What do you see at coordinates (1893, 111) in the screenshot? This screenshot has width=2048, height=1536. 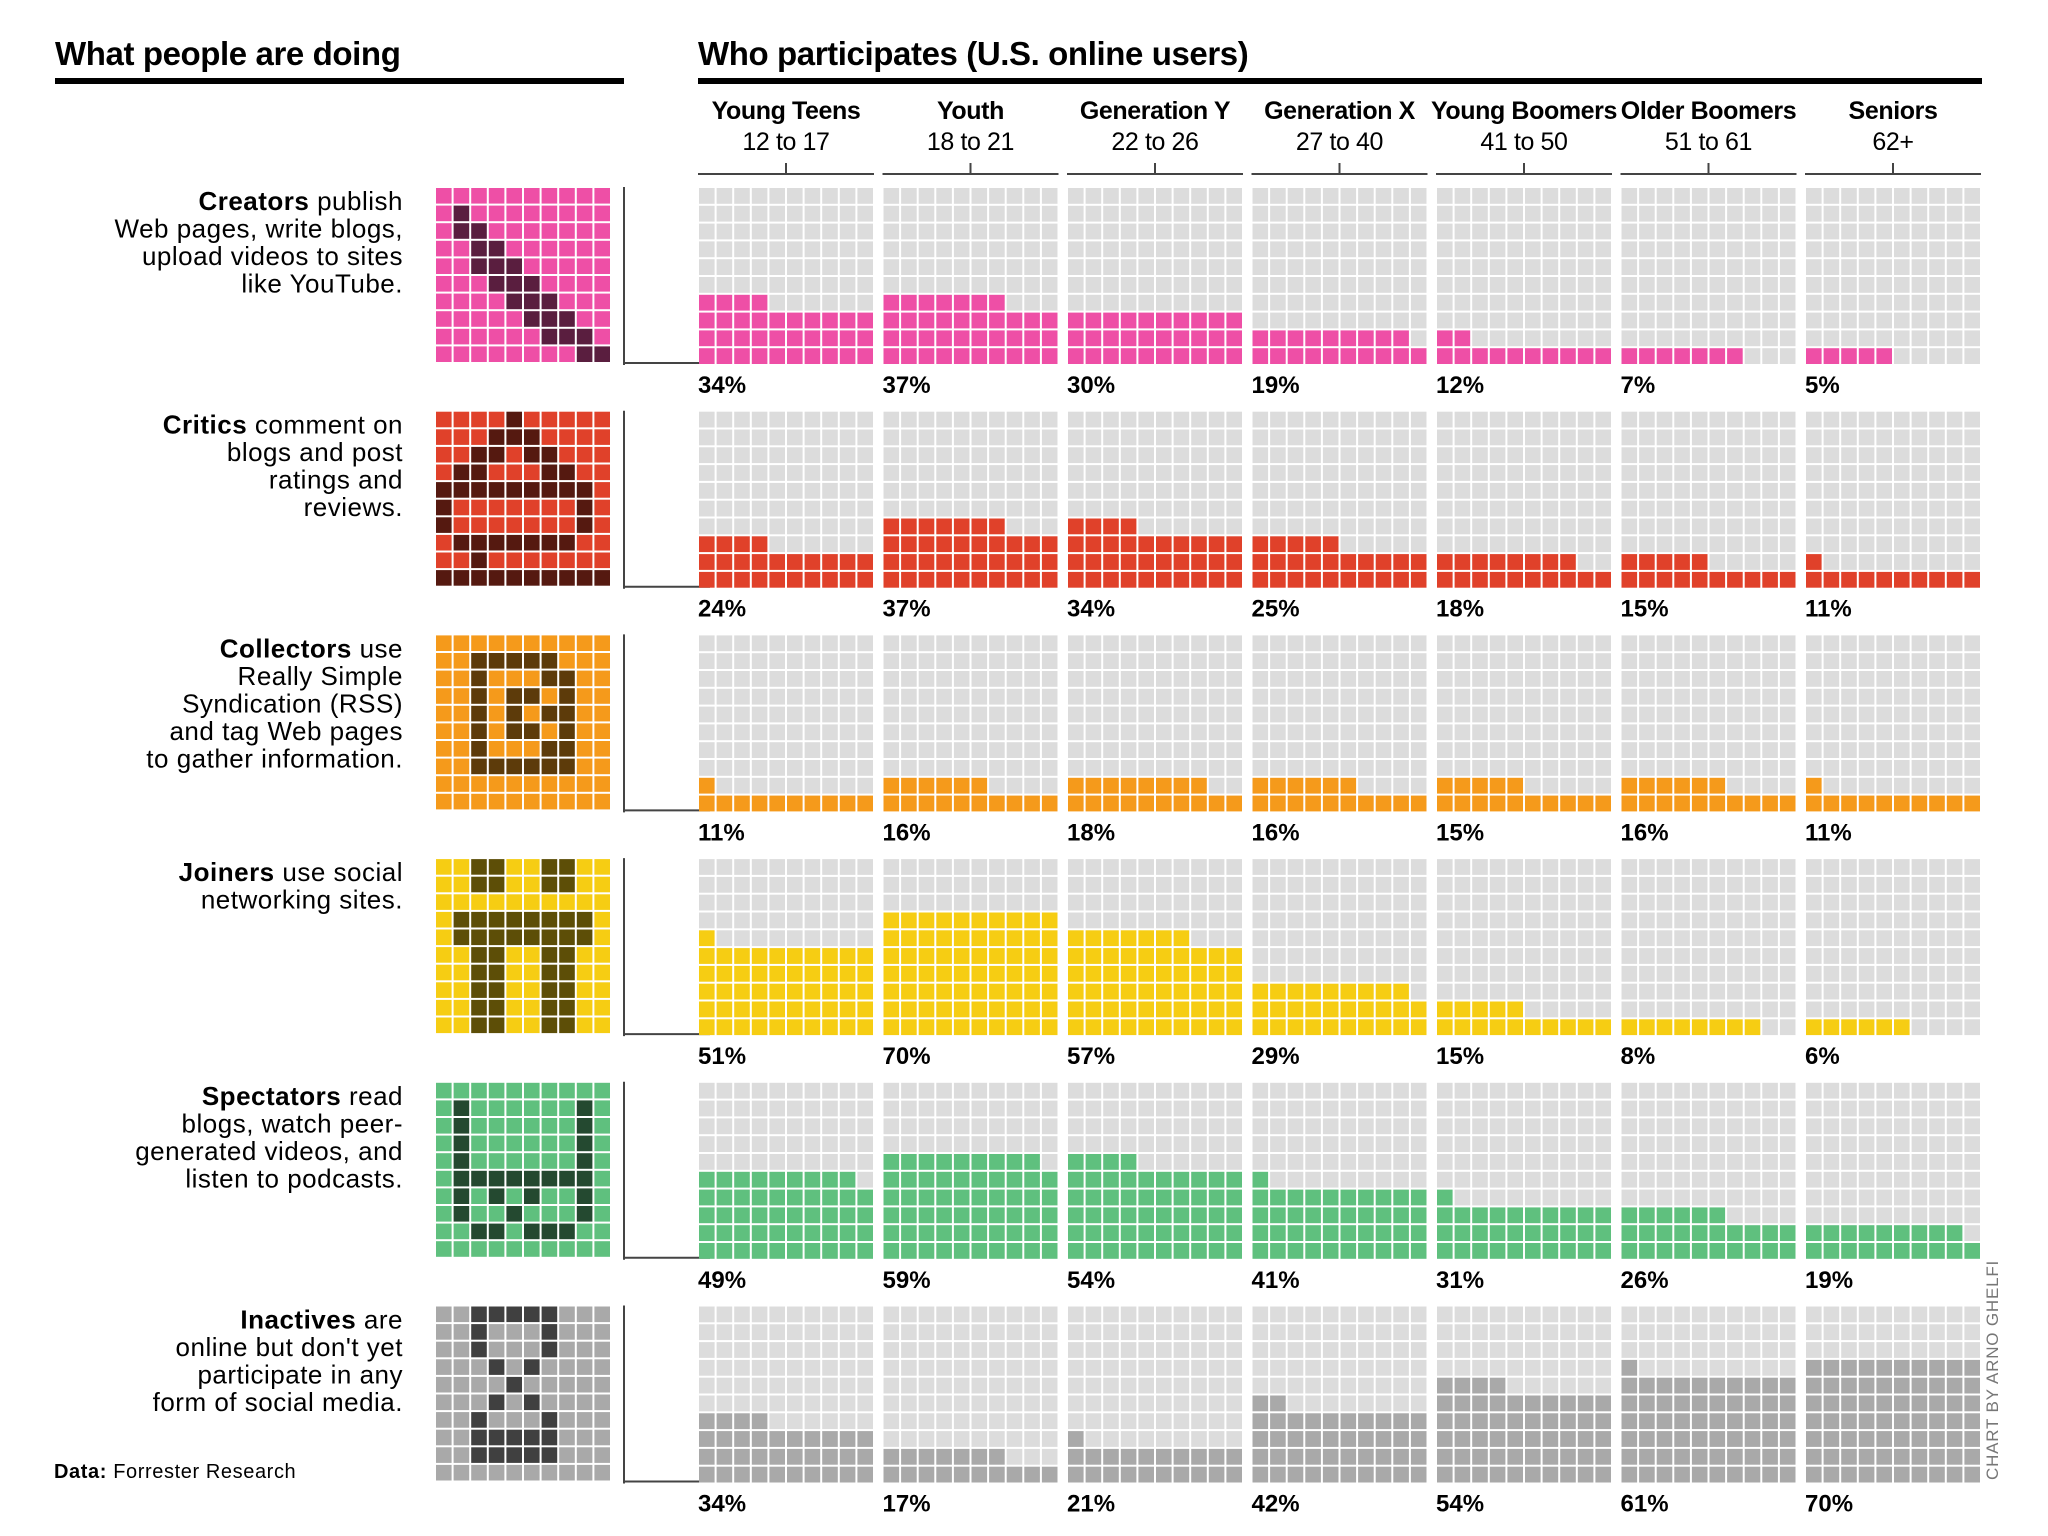 I see `group-name-label: Seniors` at bounding box center [1893, 111].